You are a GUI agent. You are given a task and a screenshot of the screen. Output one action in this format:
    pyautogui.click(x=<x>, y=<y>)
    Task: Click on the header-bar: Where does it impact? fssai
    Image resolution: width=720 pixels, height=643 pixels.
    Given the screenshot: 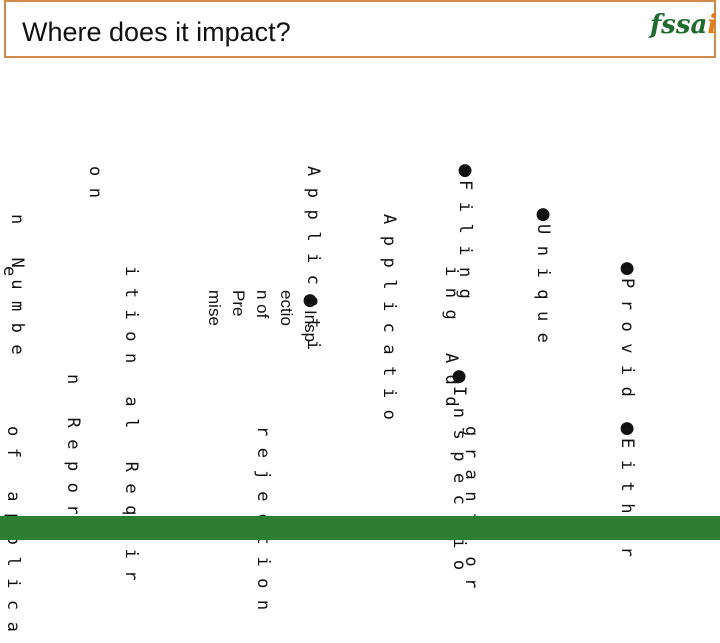 What is the action you would take?
    pyautogui.click(x=361, y=29)
    